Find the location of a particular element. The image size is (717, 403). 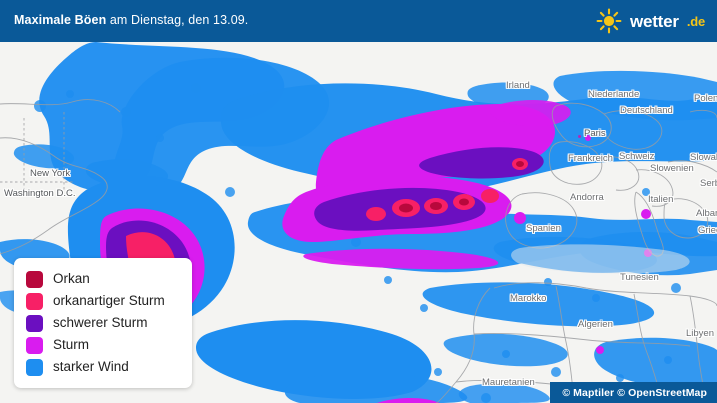

page-title-bold: Maximale Böen is located at coordinates (60, 20).